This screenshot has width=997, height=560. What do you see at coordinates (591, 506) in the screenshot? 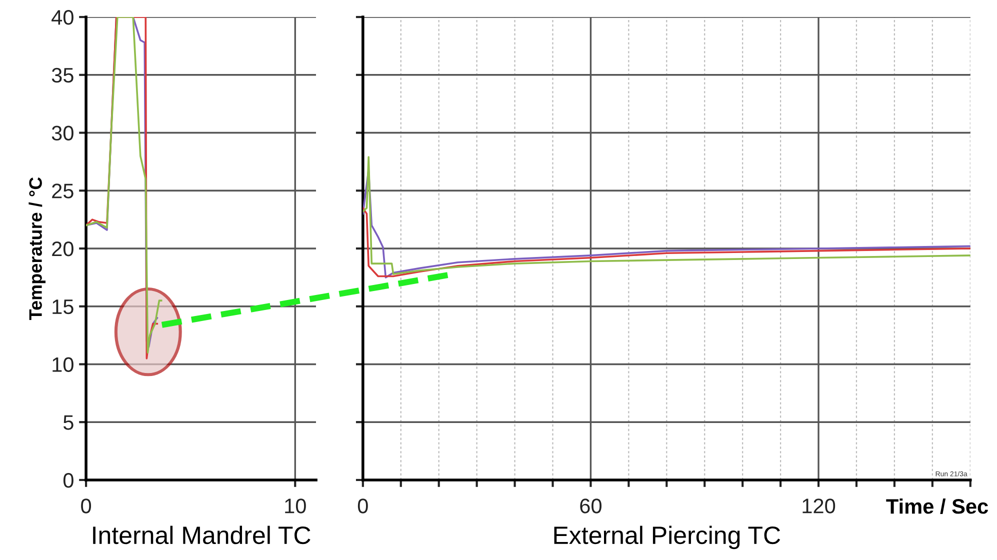
I see `x-tick-label: 60` at bounding box center [591, 506].